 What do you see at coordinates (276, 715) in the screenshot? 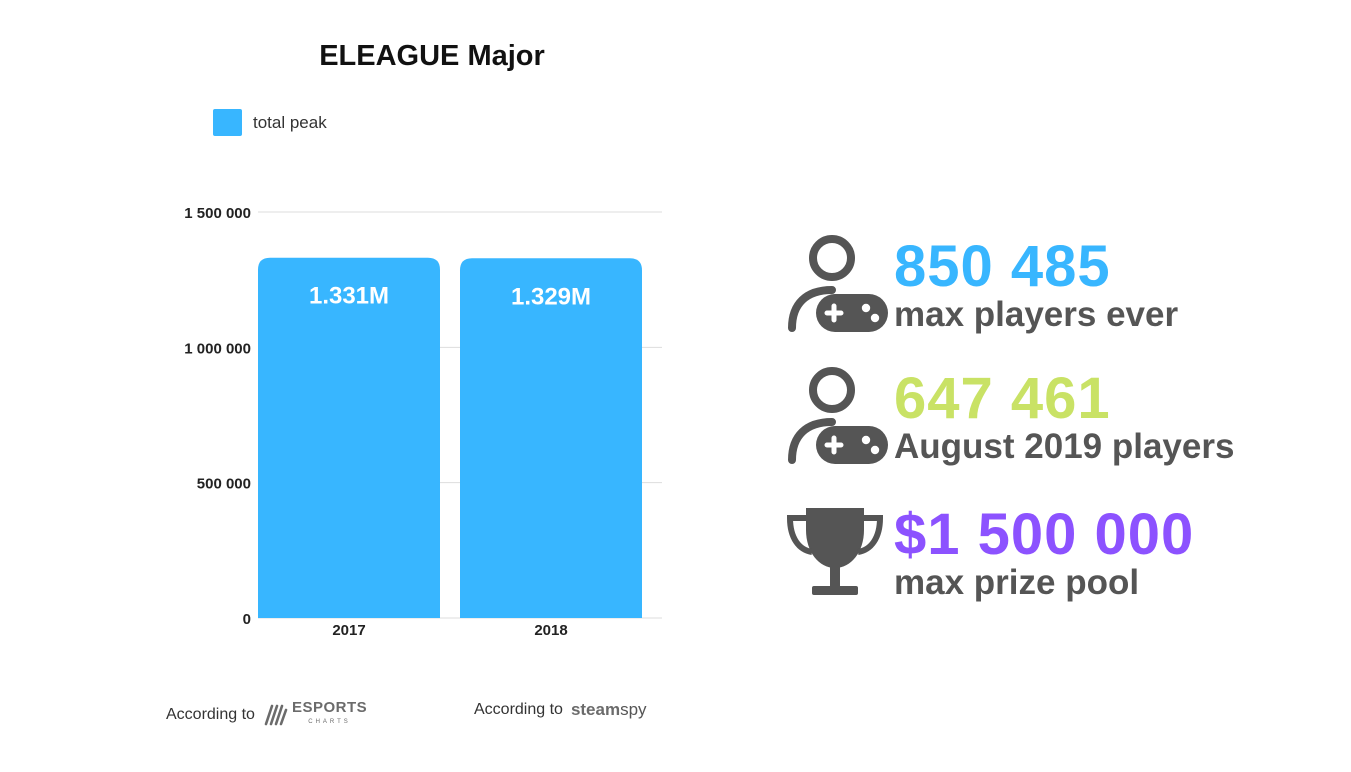
I see `esports-charts-icon` at bounding box center [276, 715].